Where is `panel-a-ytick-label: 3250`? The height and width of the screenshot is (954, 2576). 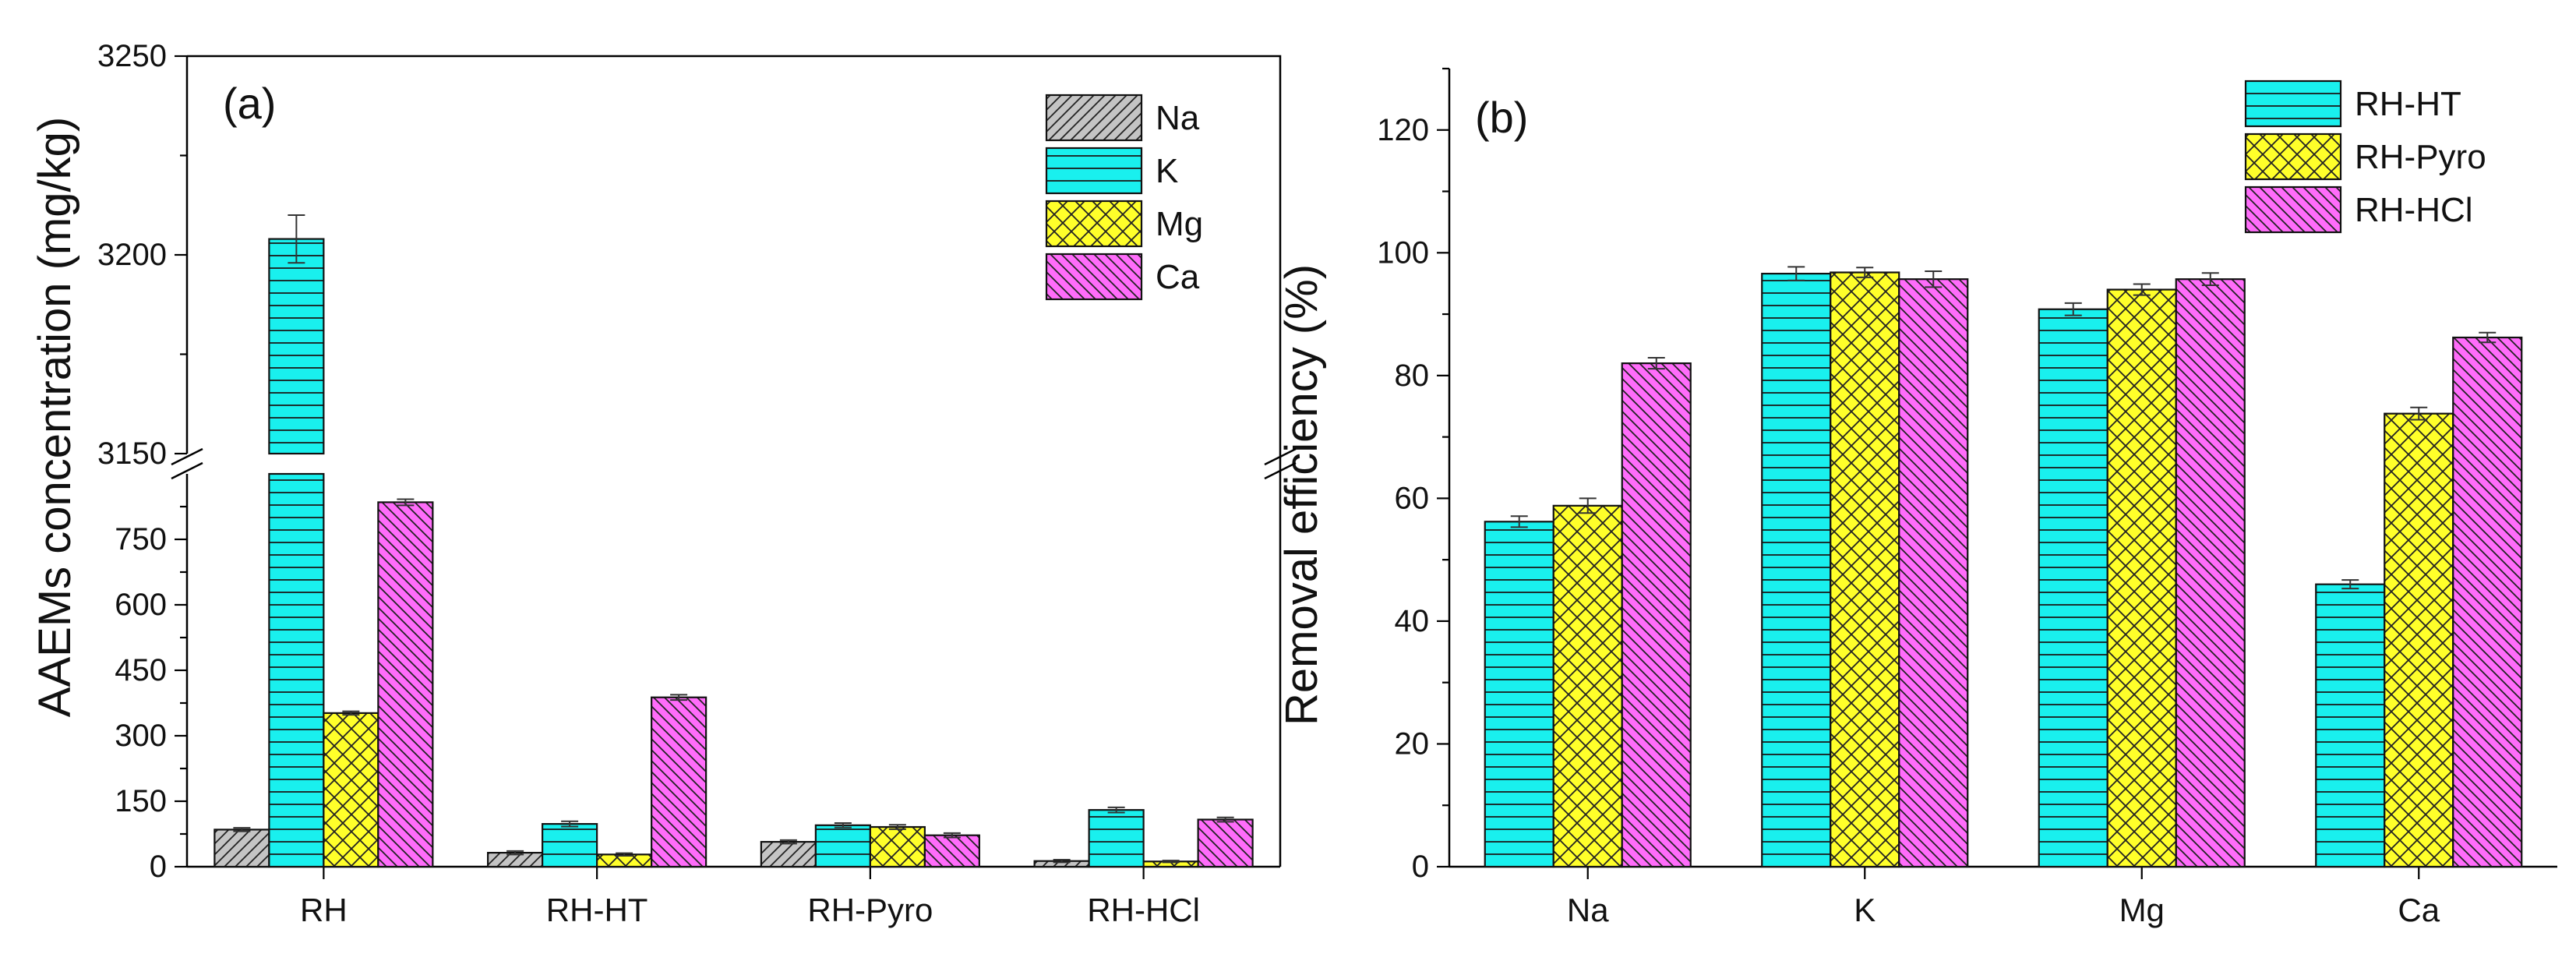
panel-a-ytick-label: 3250 is located at coordinates (132, 56).